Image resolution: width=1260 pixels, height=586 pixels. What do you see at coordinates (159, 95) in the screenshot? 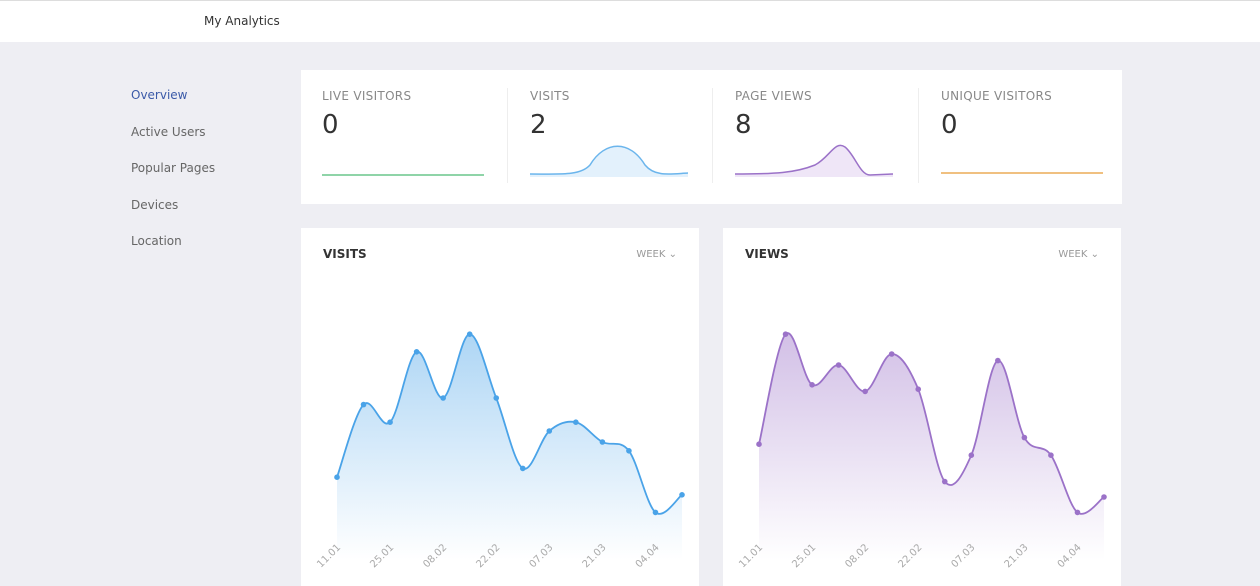
I see `nav-item: Overview` at bounding box center [159, 95].